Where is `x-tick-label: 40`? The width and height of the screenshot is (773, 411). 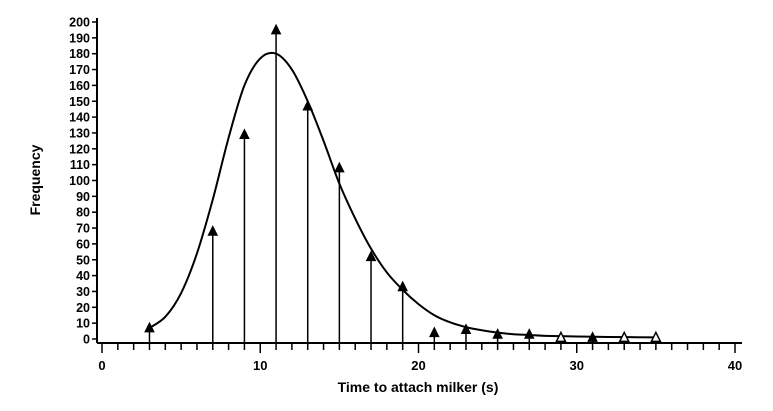
x-tick-label: 40 is located at coordinates (735, 365).